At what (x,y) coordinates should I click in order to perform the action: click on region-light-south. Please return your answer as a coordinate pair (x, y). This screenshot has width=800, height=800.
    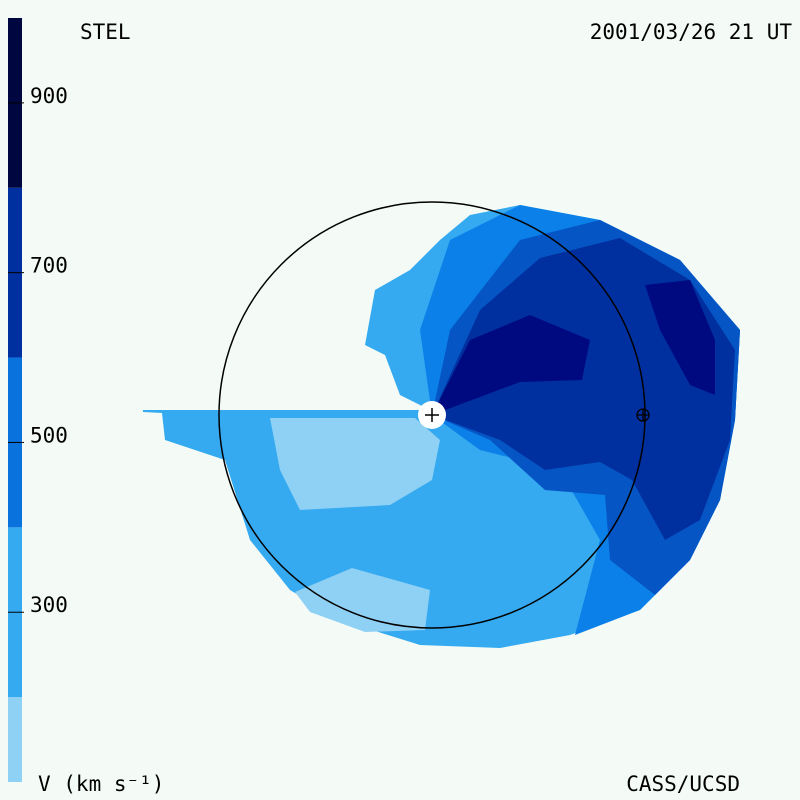
    Looking at the image, I should click on (362, 600).